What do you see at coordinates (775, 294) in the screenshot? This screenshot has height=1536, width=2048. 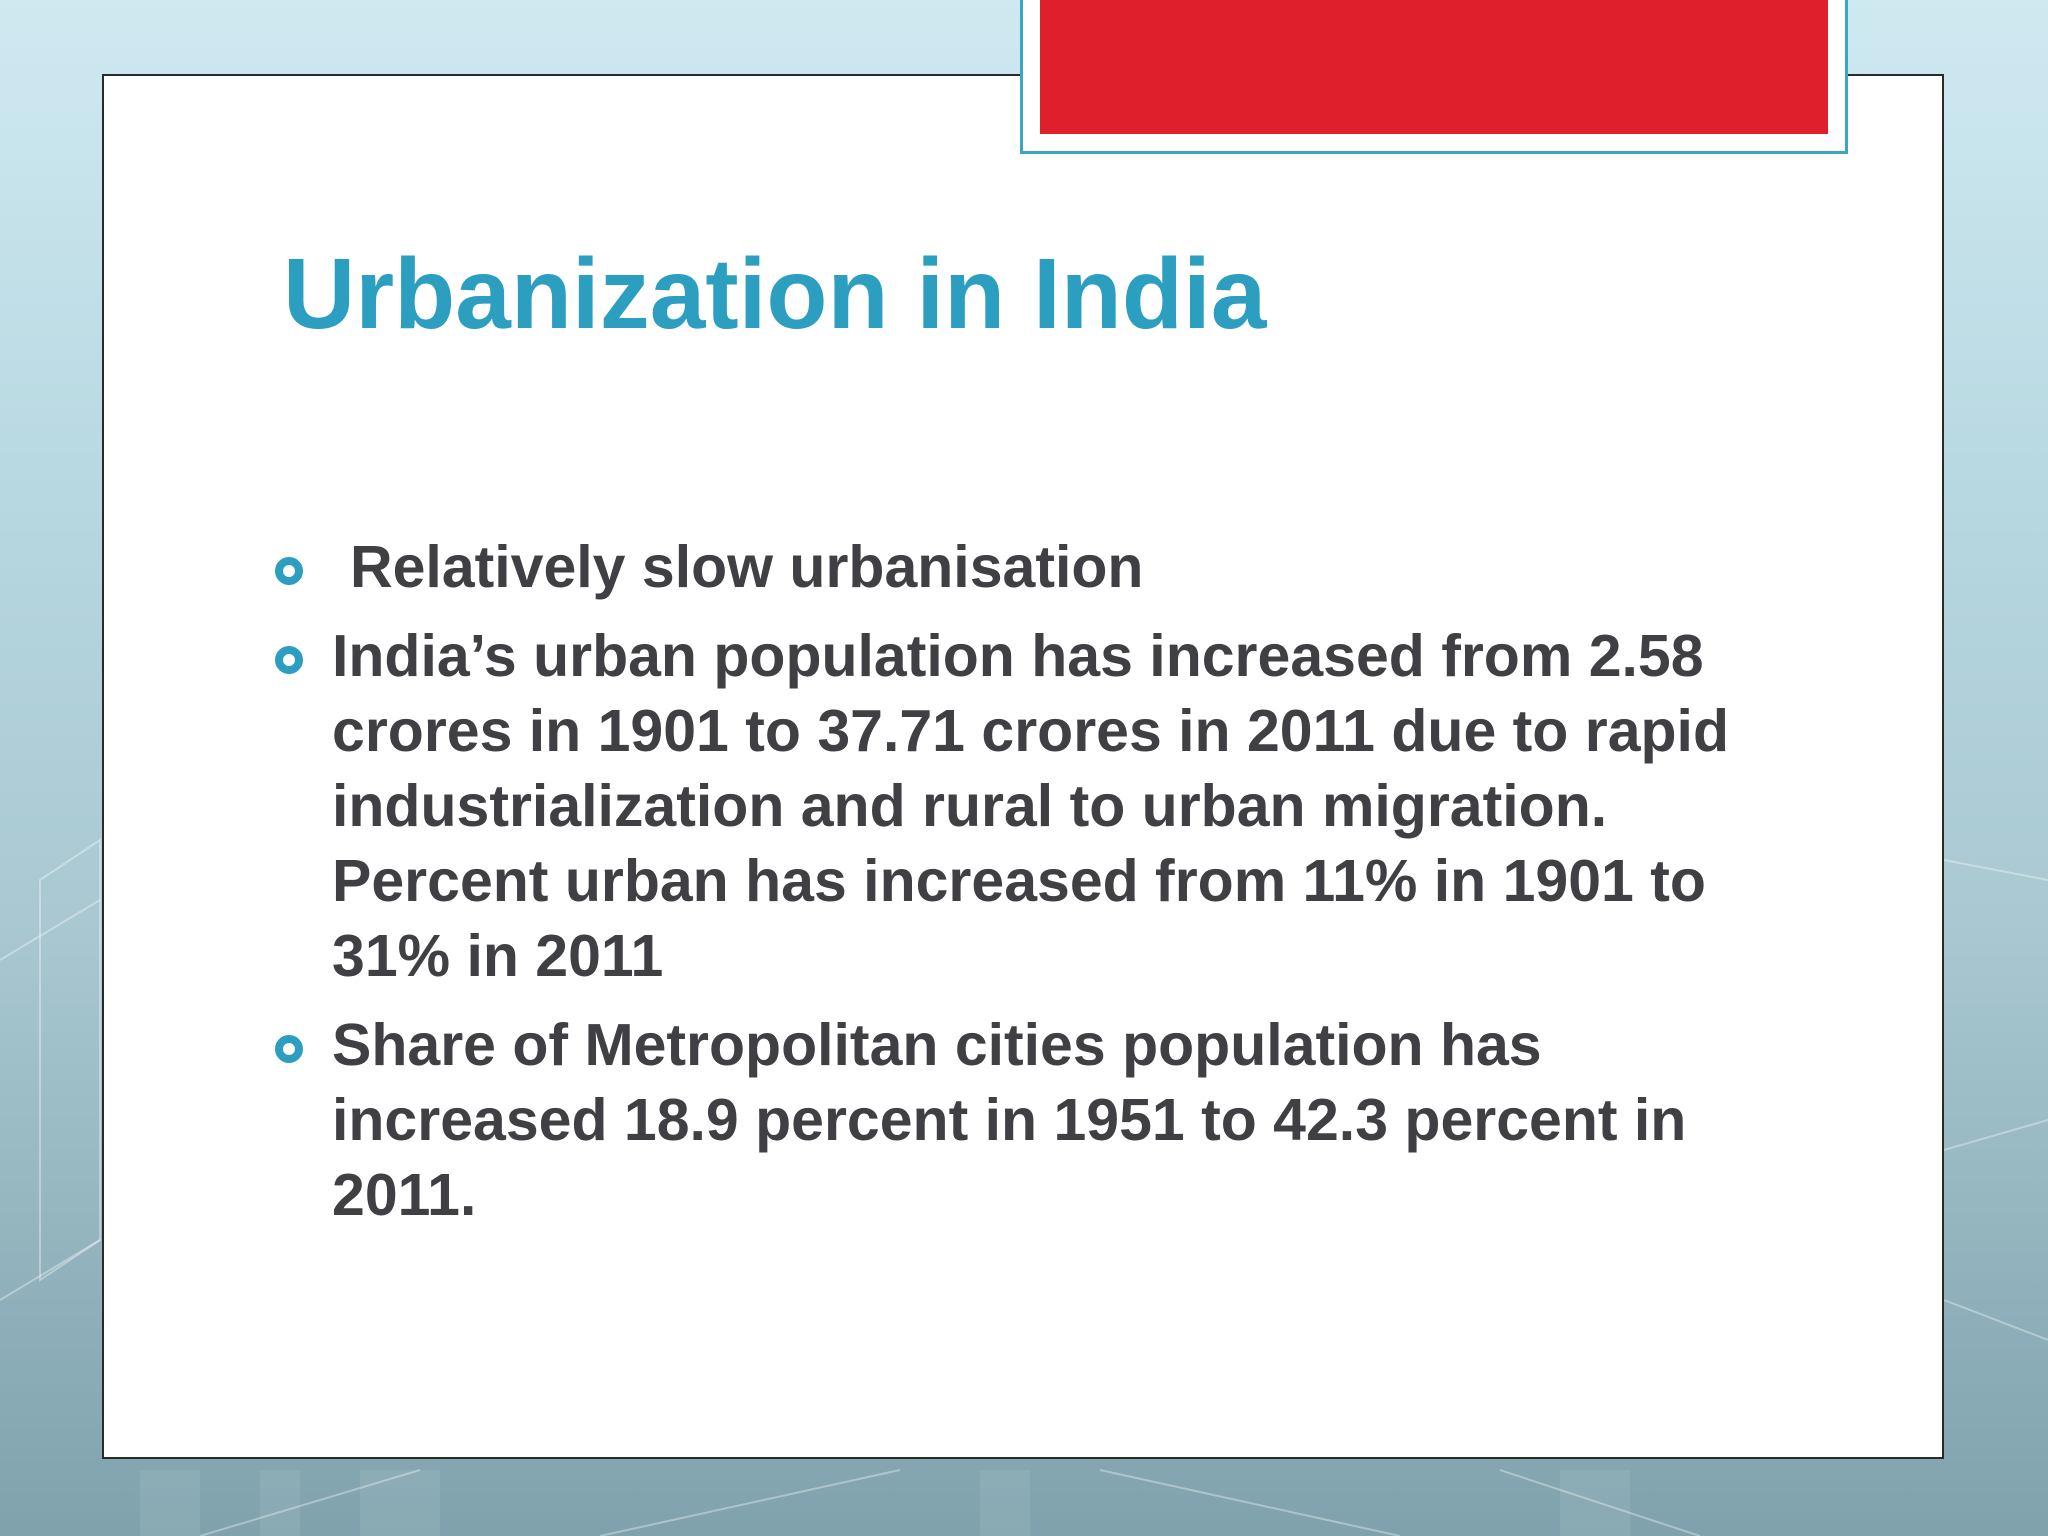 I see `slide-title: Urbanization in India` at bounding box center [775, 294].